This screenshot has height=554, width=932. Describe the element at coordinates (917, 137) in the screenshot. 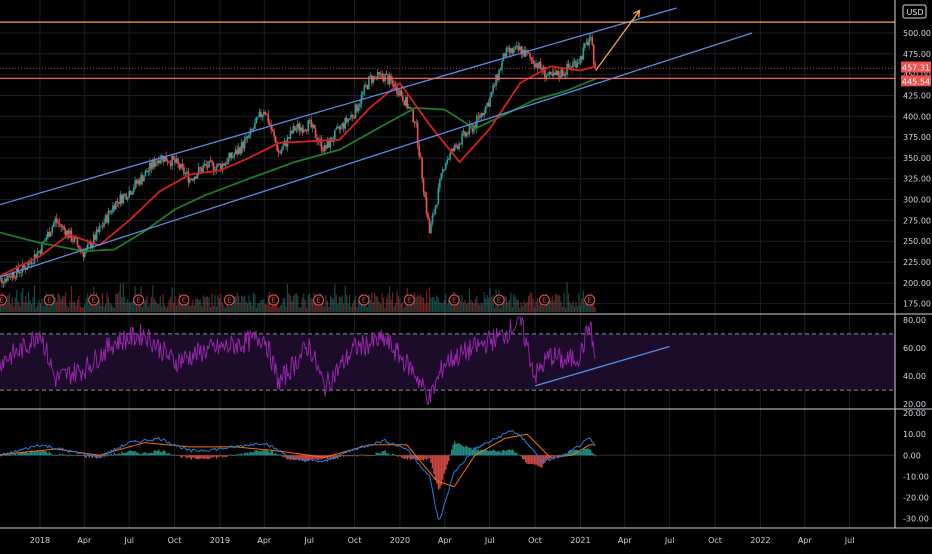

I see `price-tick-label: 375.00` at that location.